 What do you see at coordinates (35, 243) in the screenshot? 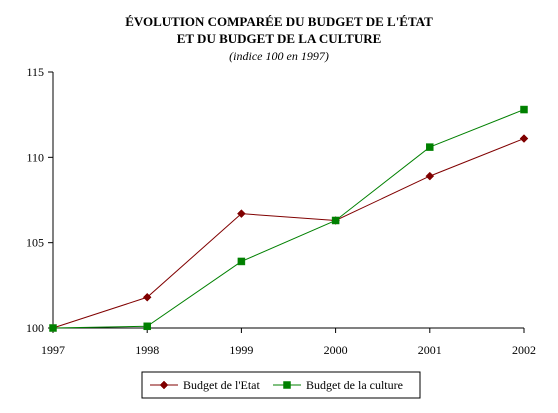
I see `y-tick-label: 105` at bounding box center [35, 243].